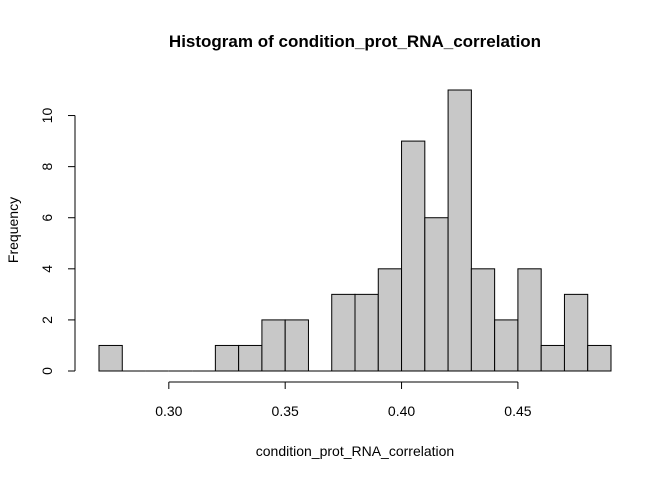 The width and height of the screenshot is (672, 480). What do you see at coordinates (47, 320) in the screenshot?
I see `y-tick-label: 2` at bounding box center [47, 320].